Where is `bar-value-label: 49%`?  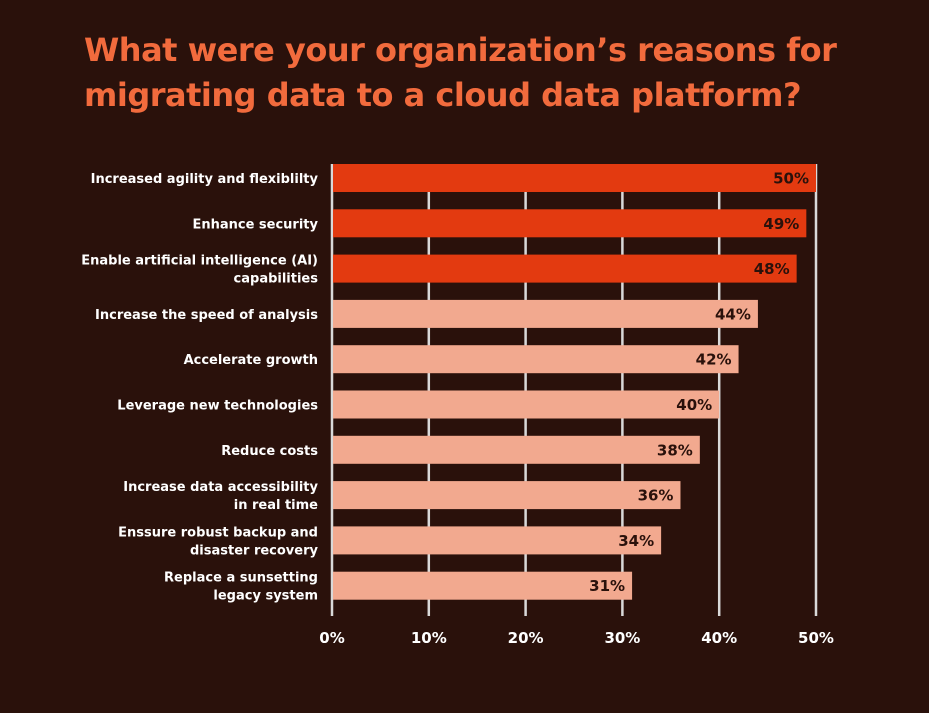
bar-value-label: 49% is located at coordinates (781, 224).